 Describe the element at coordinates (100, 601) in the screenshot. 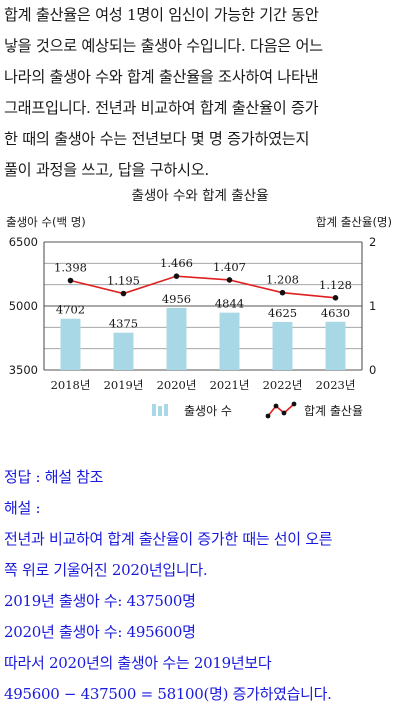

I see `answer-line: 2019년 출생아 수: 437500명` at that location.